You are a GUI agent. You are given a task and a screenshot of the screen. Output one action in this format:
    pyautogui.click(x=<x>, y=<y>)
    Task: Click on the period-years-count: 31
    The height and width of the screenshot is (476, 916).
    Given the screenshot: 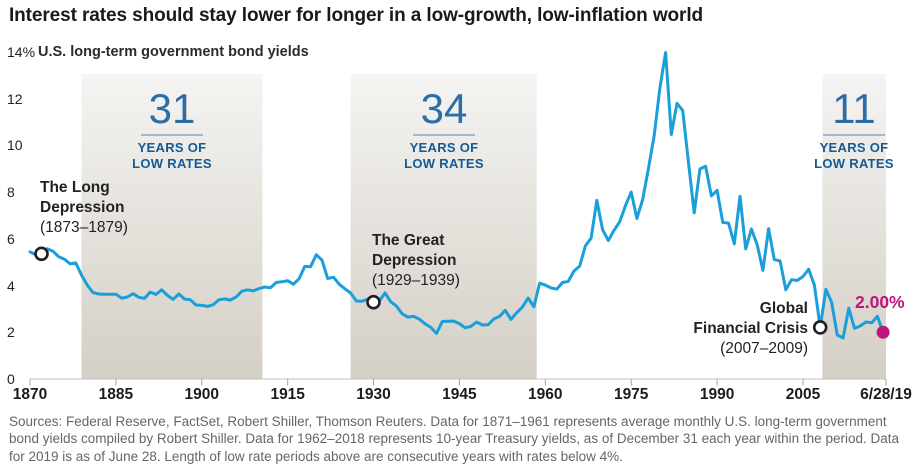 What is the action you would take?
    pyautogui.click(x=172, y=108)
    